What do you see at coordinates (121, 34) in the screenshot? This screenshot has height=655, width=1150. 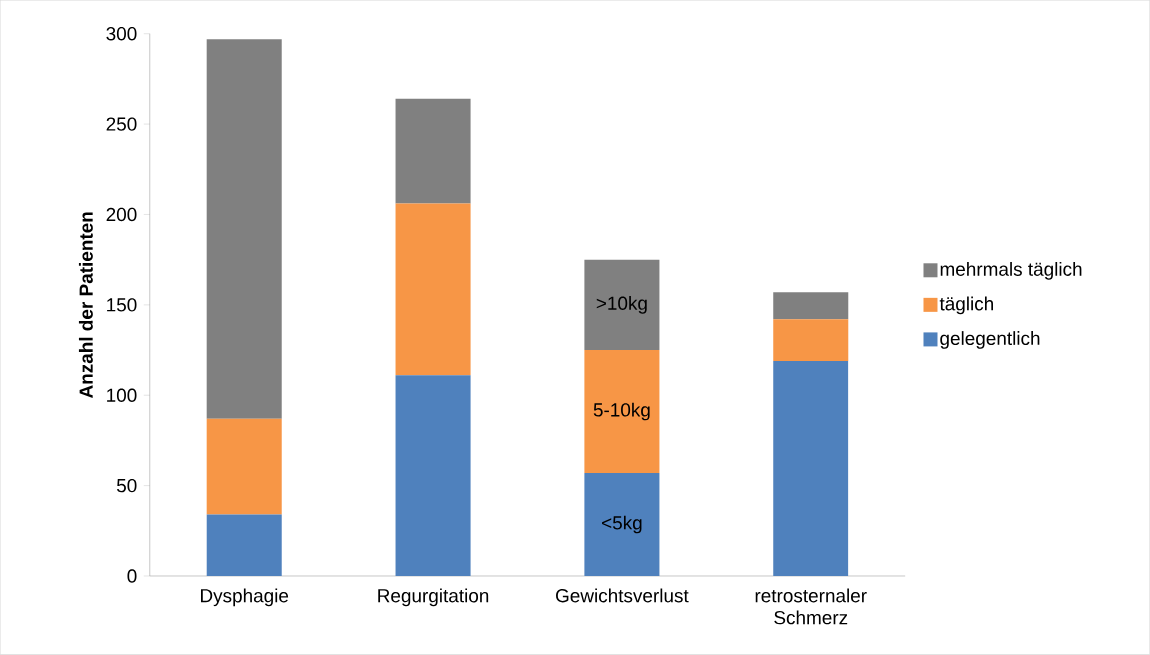 I see `y-tick-label: 300` at bounding box center [121, 34].